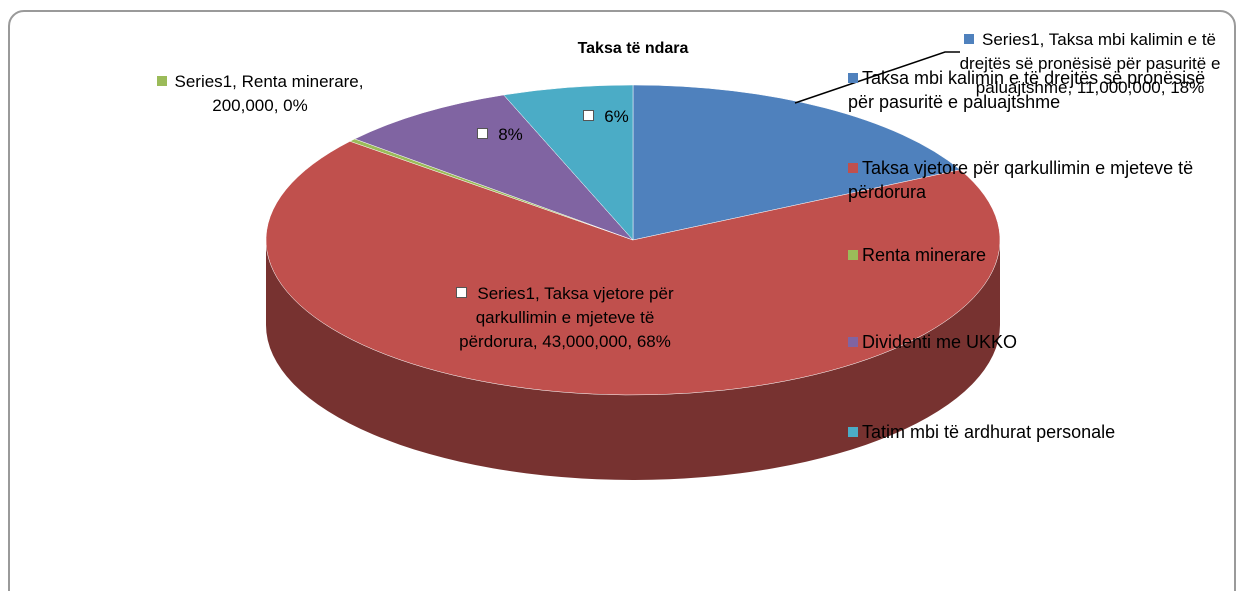 This screenshot has width=1246, height=591. What do you see at coordinates (633, 48) in the screenshot?
I see `chart-title: Taksa të ndara` at bounding box center [633, 48].